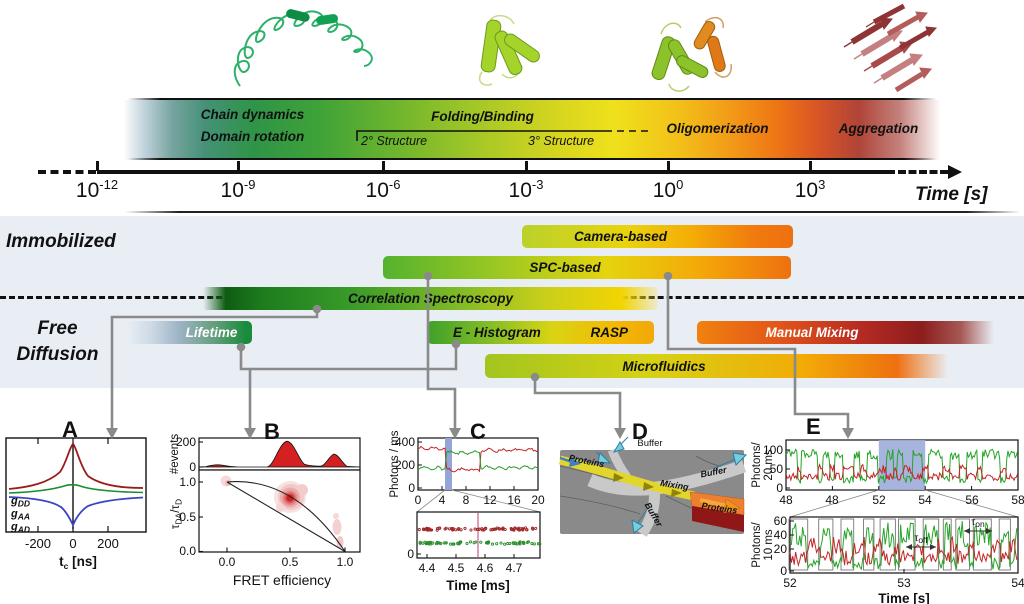 Image resolution: width=1024 pixels, height=604 pixels. Describe the element at coordinates (442, 500) in the screenshot. I see `panel-c-xtick: 4` at that location.